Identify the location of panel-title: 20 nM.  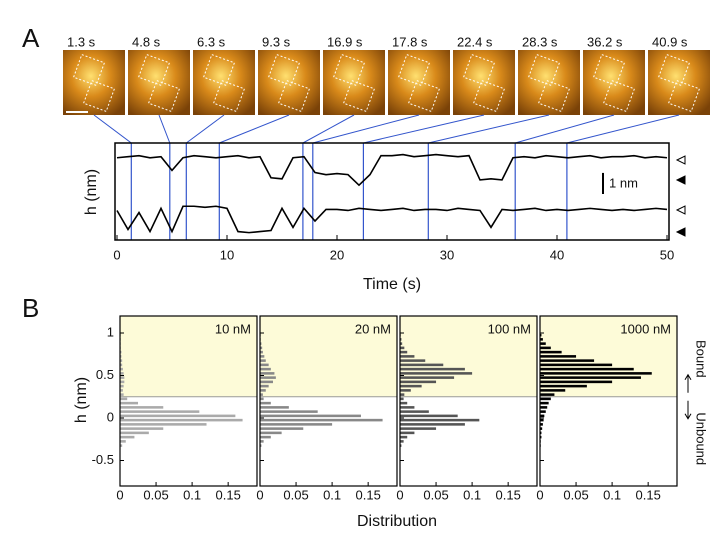
(373, 328).